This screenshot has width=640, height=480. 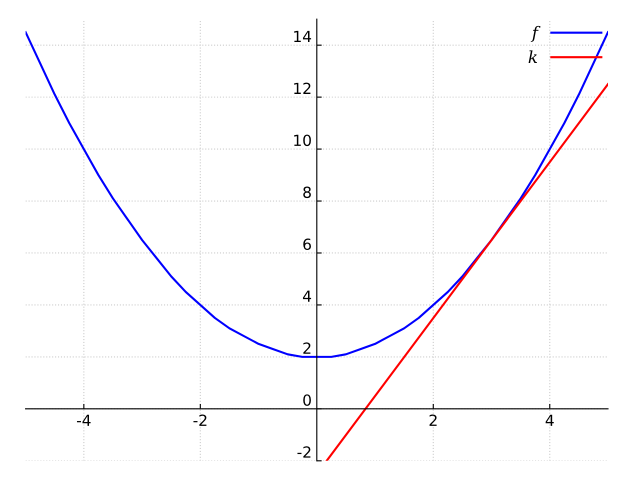 What do you see at coordinates (307, 244) in the screenshot?
I see `y-tick-label: 6` at bounding box center [307, 244].